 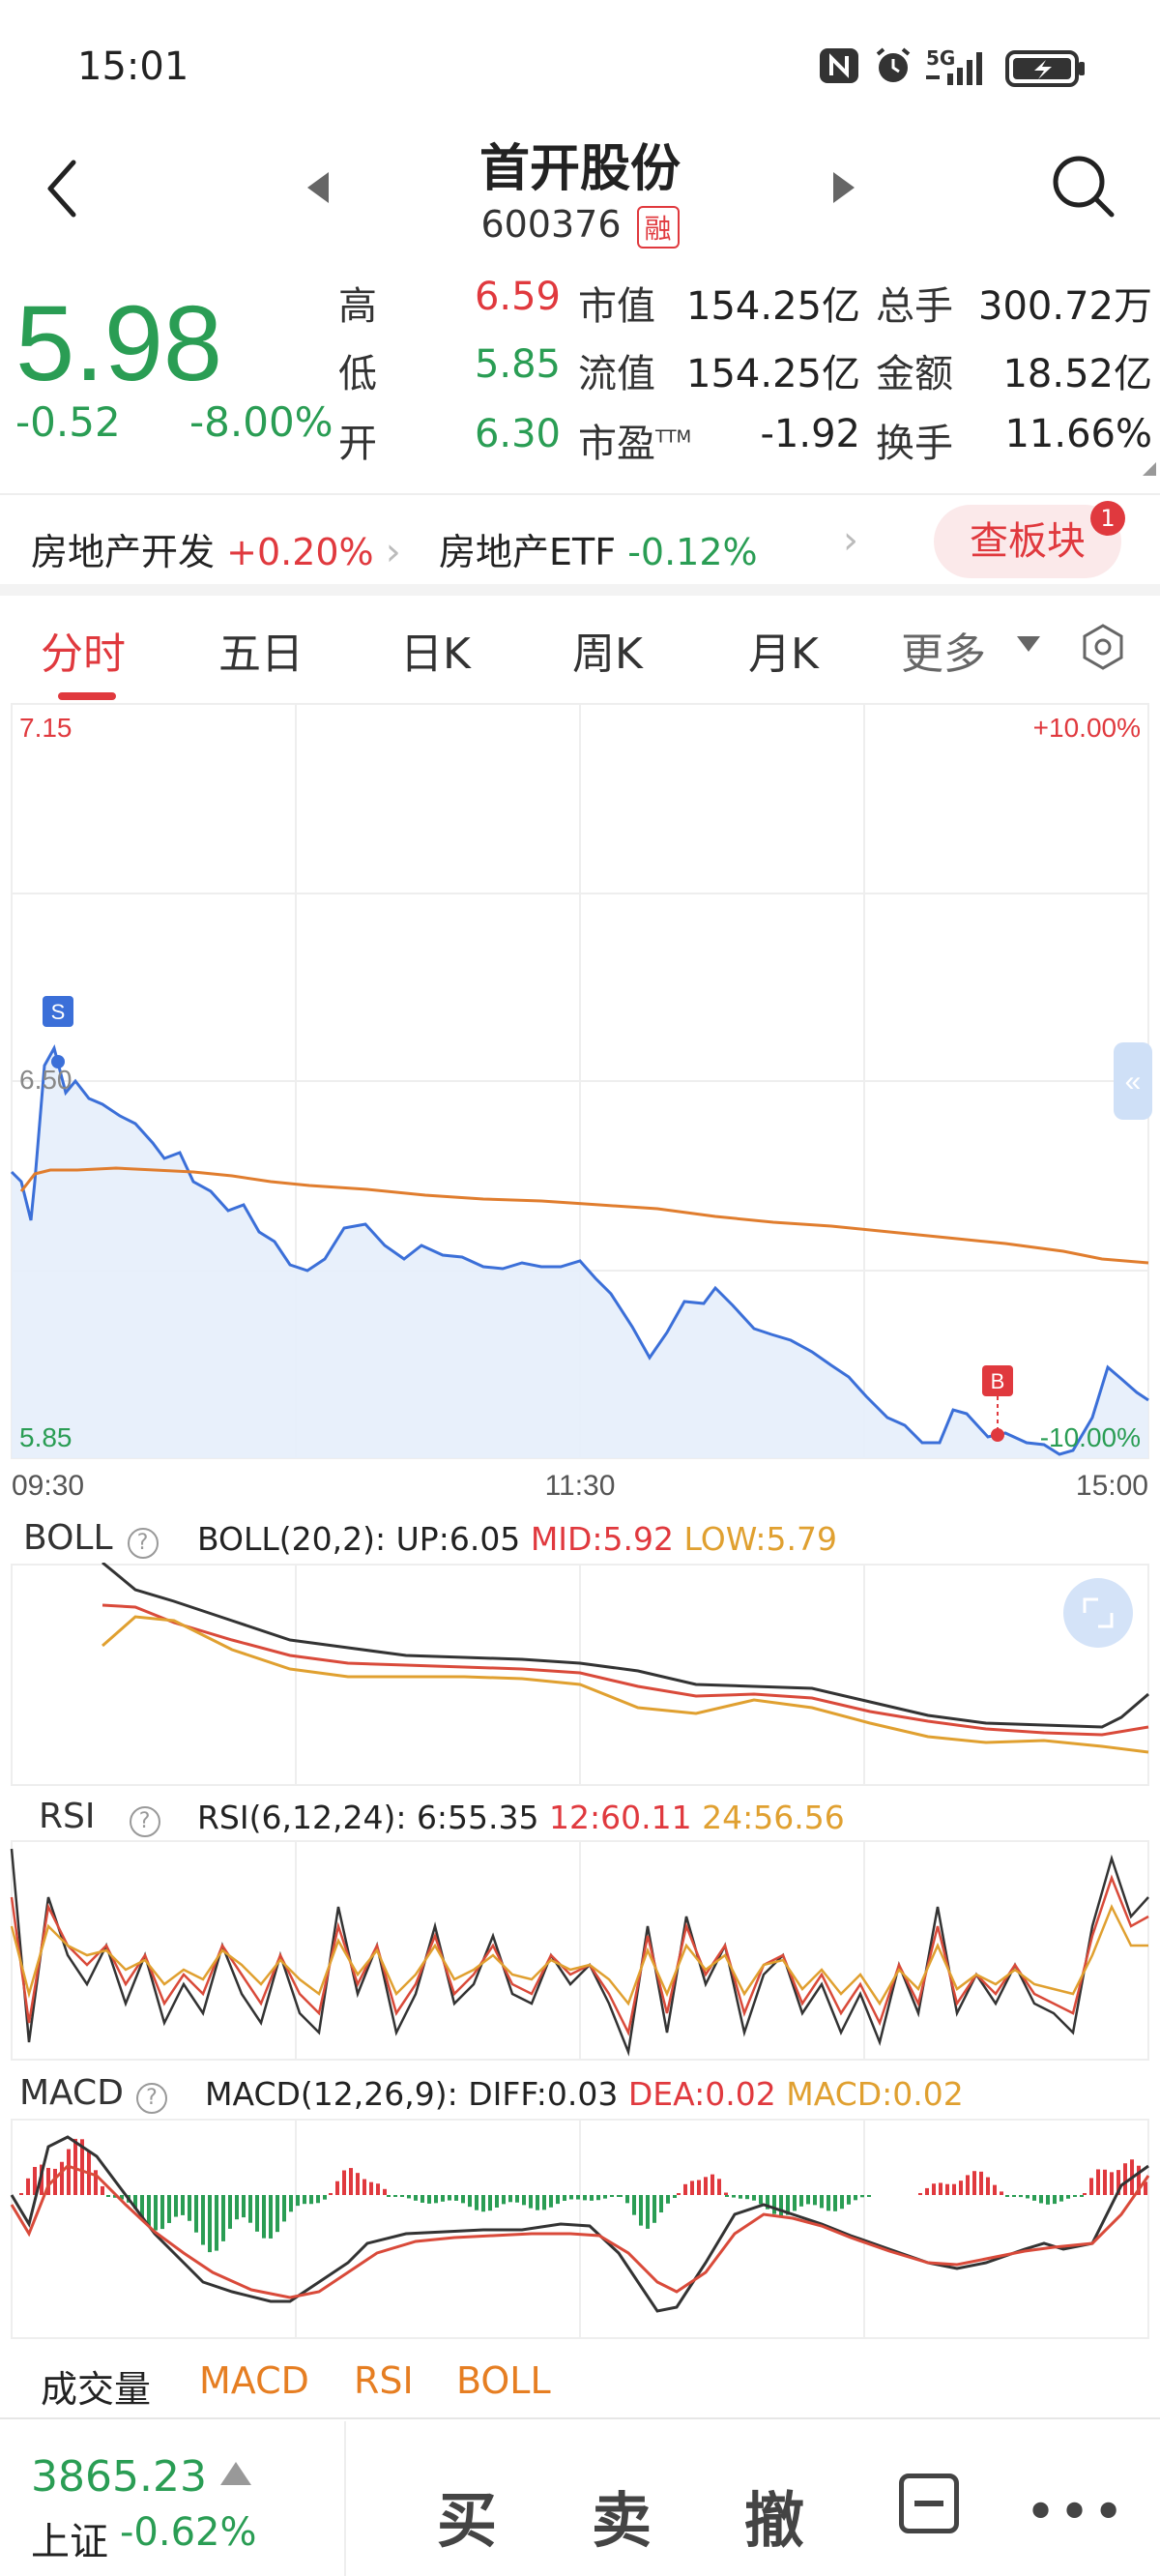 I want to click on rsi-params: RSI(6,12,24):, so click(x=302, y=1817).